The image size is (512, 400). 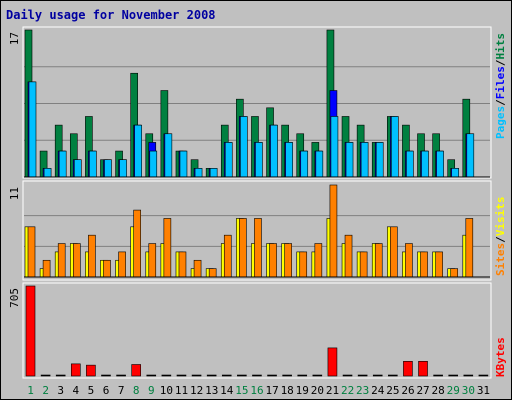 I want to click on side-label-part: Pages, so click(x=500, y=122).